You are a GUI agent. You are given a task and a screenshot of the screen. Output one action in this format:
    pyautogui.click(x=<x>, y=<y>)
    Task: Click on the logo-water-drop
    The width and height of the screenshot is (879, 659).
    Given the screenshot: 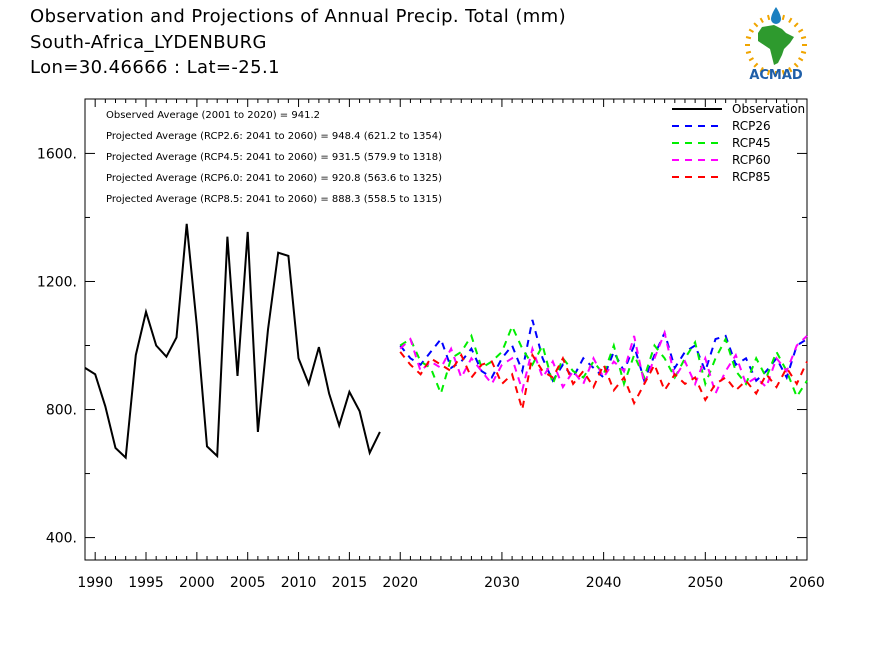 What is the action you would take?
    pyautogui.click(x=776, y=15)
    